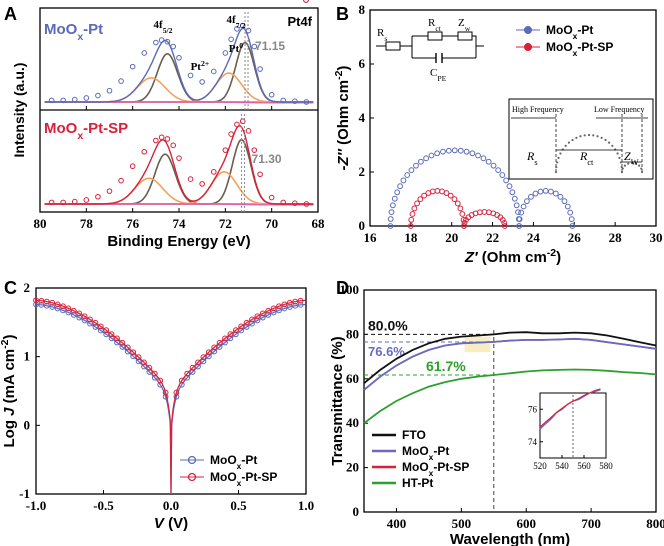 This screenshot has height=546, width=664. What do you see at coordinates (579, 49) in the screenshot?
I see `legend-label: MoOx-Pt-SP` at bounding box center [579, 49].